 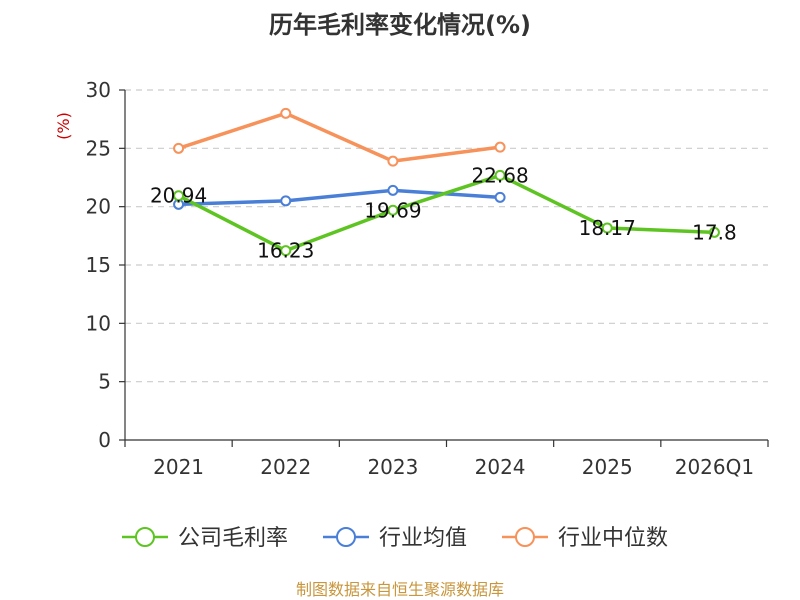 What do you see at coordinates (104, 382) in the screenshot?
I see `y-tick-label: 5` at bounding box center [104, 382].